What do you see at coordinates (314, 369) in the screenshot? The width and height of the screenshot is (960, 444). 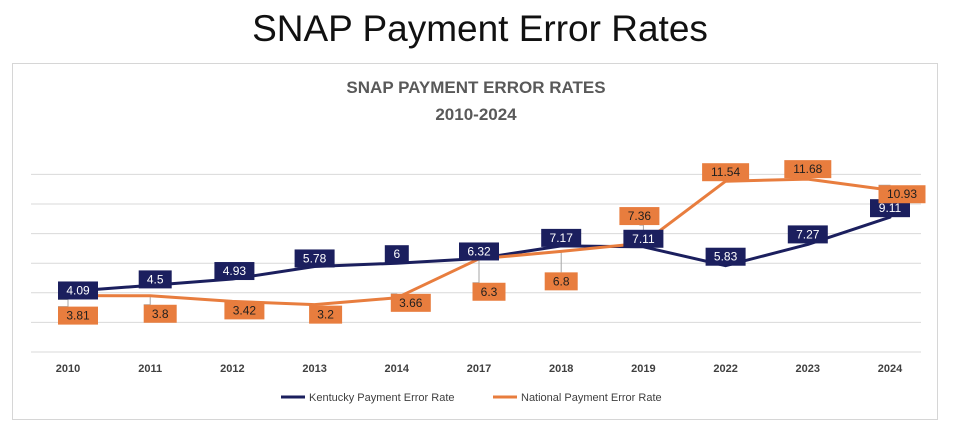 I see `x-tick-label: 2013` at bounding box center [314, 369].